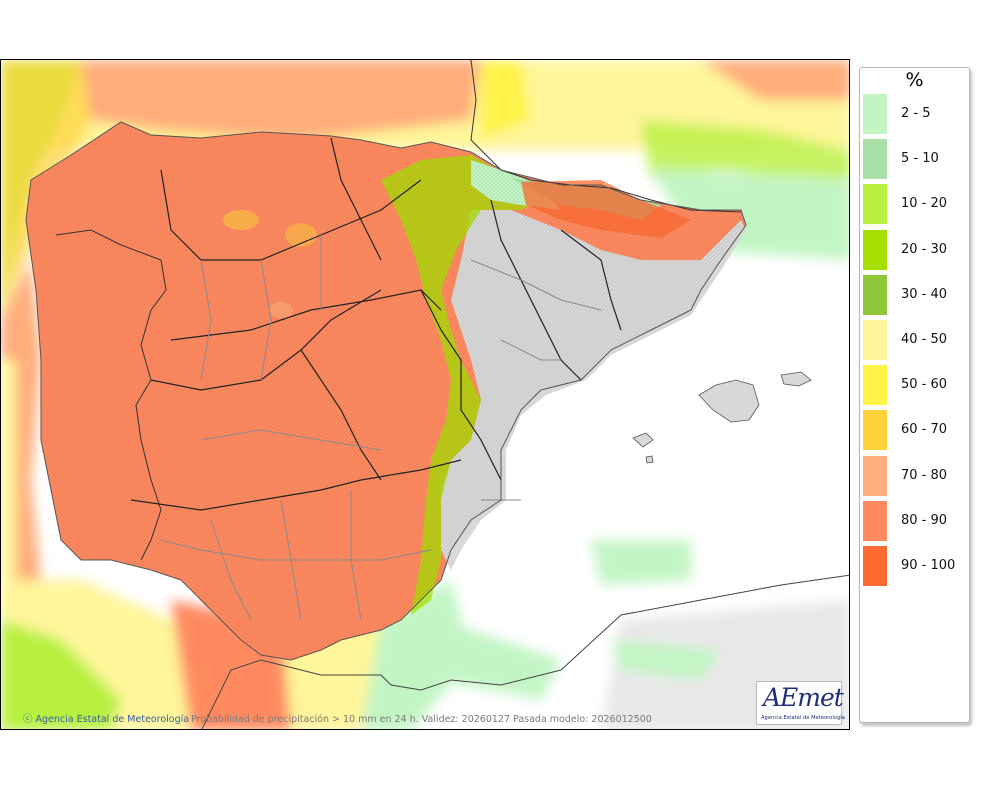  I want to click on legend-label: 10 - 20, so click(924, 204).